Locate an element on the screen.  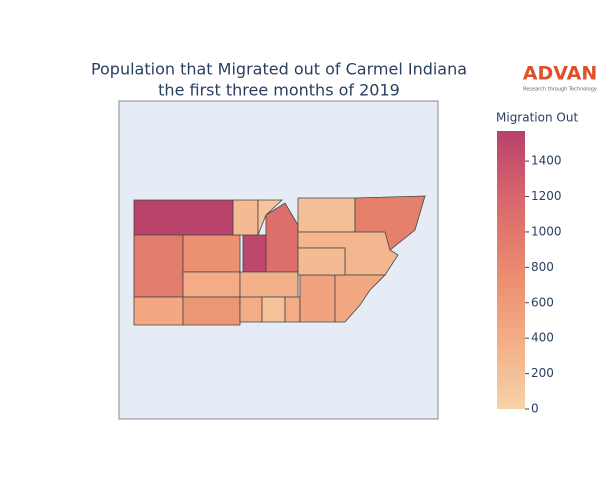
colorbar-ticks: 0 200 400 600 800 1000 1200 1400 is located at coordinates (543, 285).